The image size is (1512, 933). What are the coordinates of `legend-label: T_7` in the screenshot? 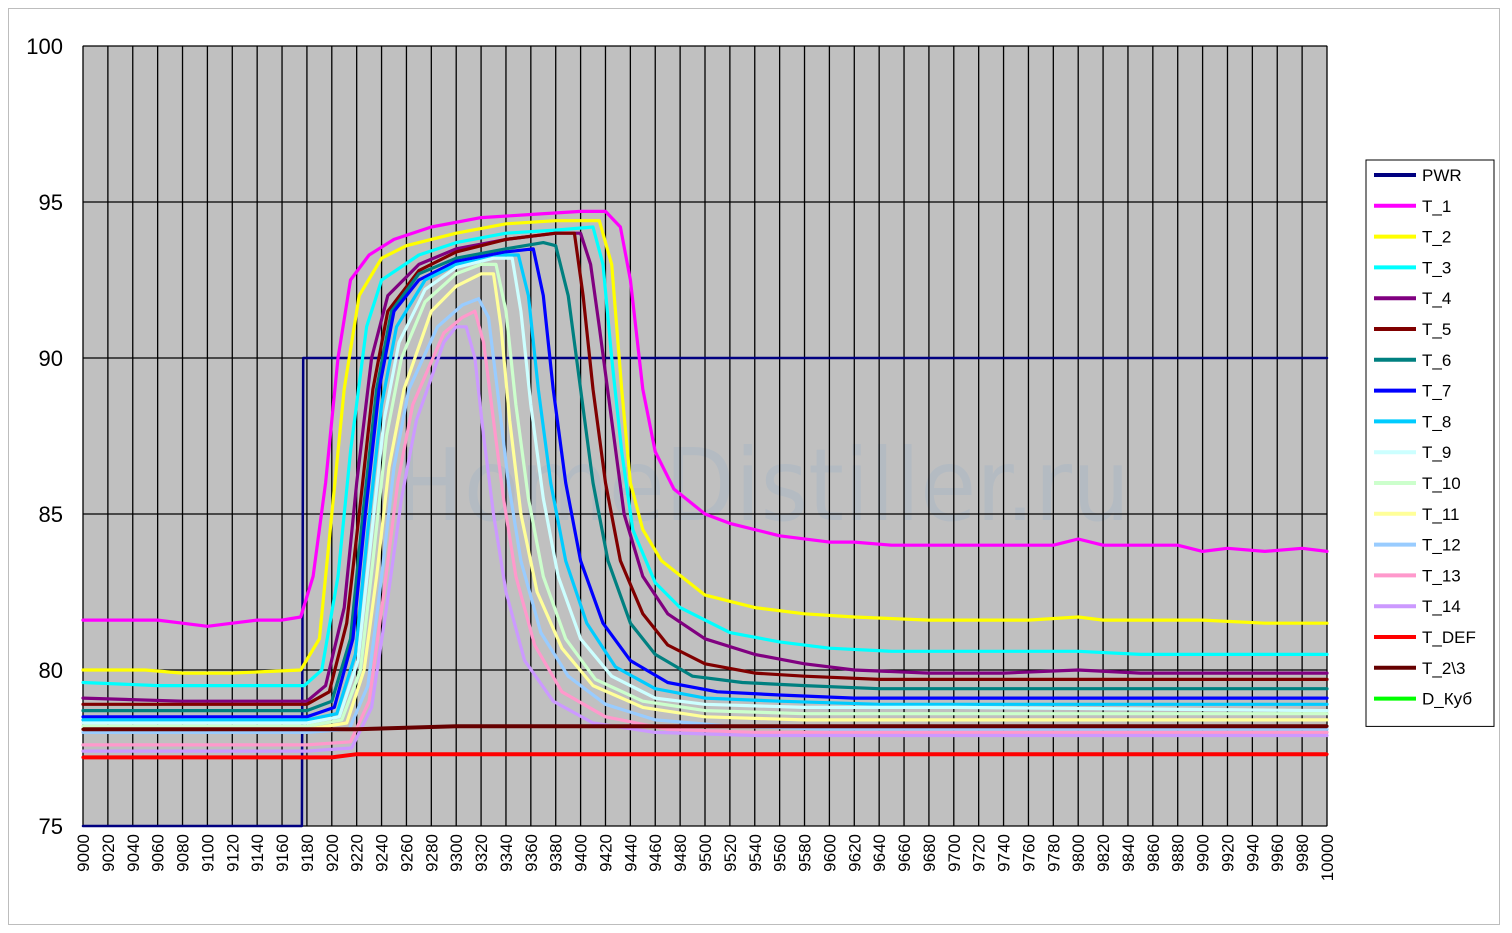 It's located at (1436, 391).